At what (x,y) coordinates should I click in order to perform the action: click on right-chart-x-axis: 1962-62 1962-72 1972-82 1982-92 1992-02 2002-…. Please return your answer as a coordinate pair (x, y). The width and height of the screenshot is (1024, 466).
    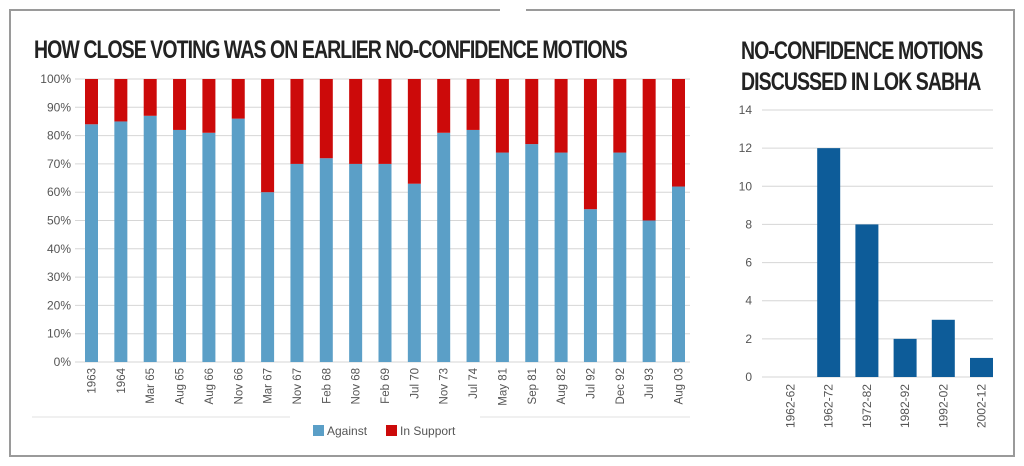
    Looking at the image, I should click on (886, 406).